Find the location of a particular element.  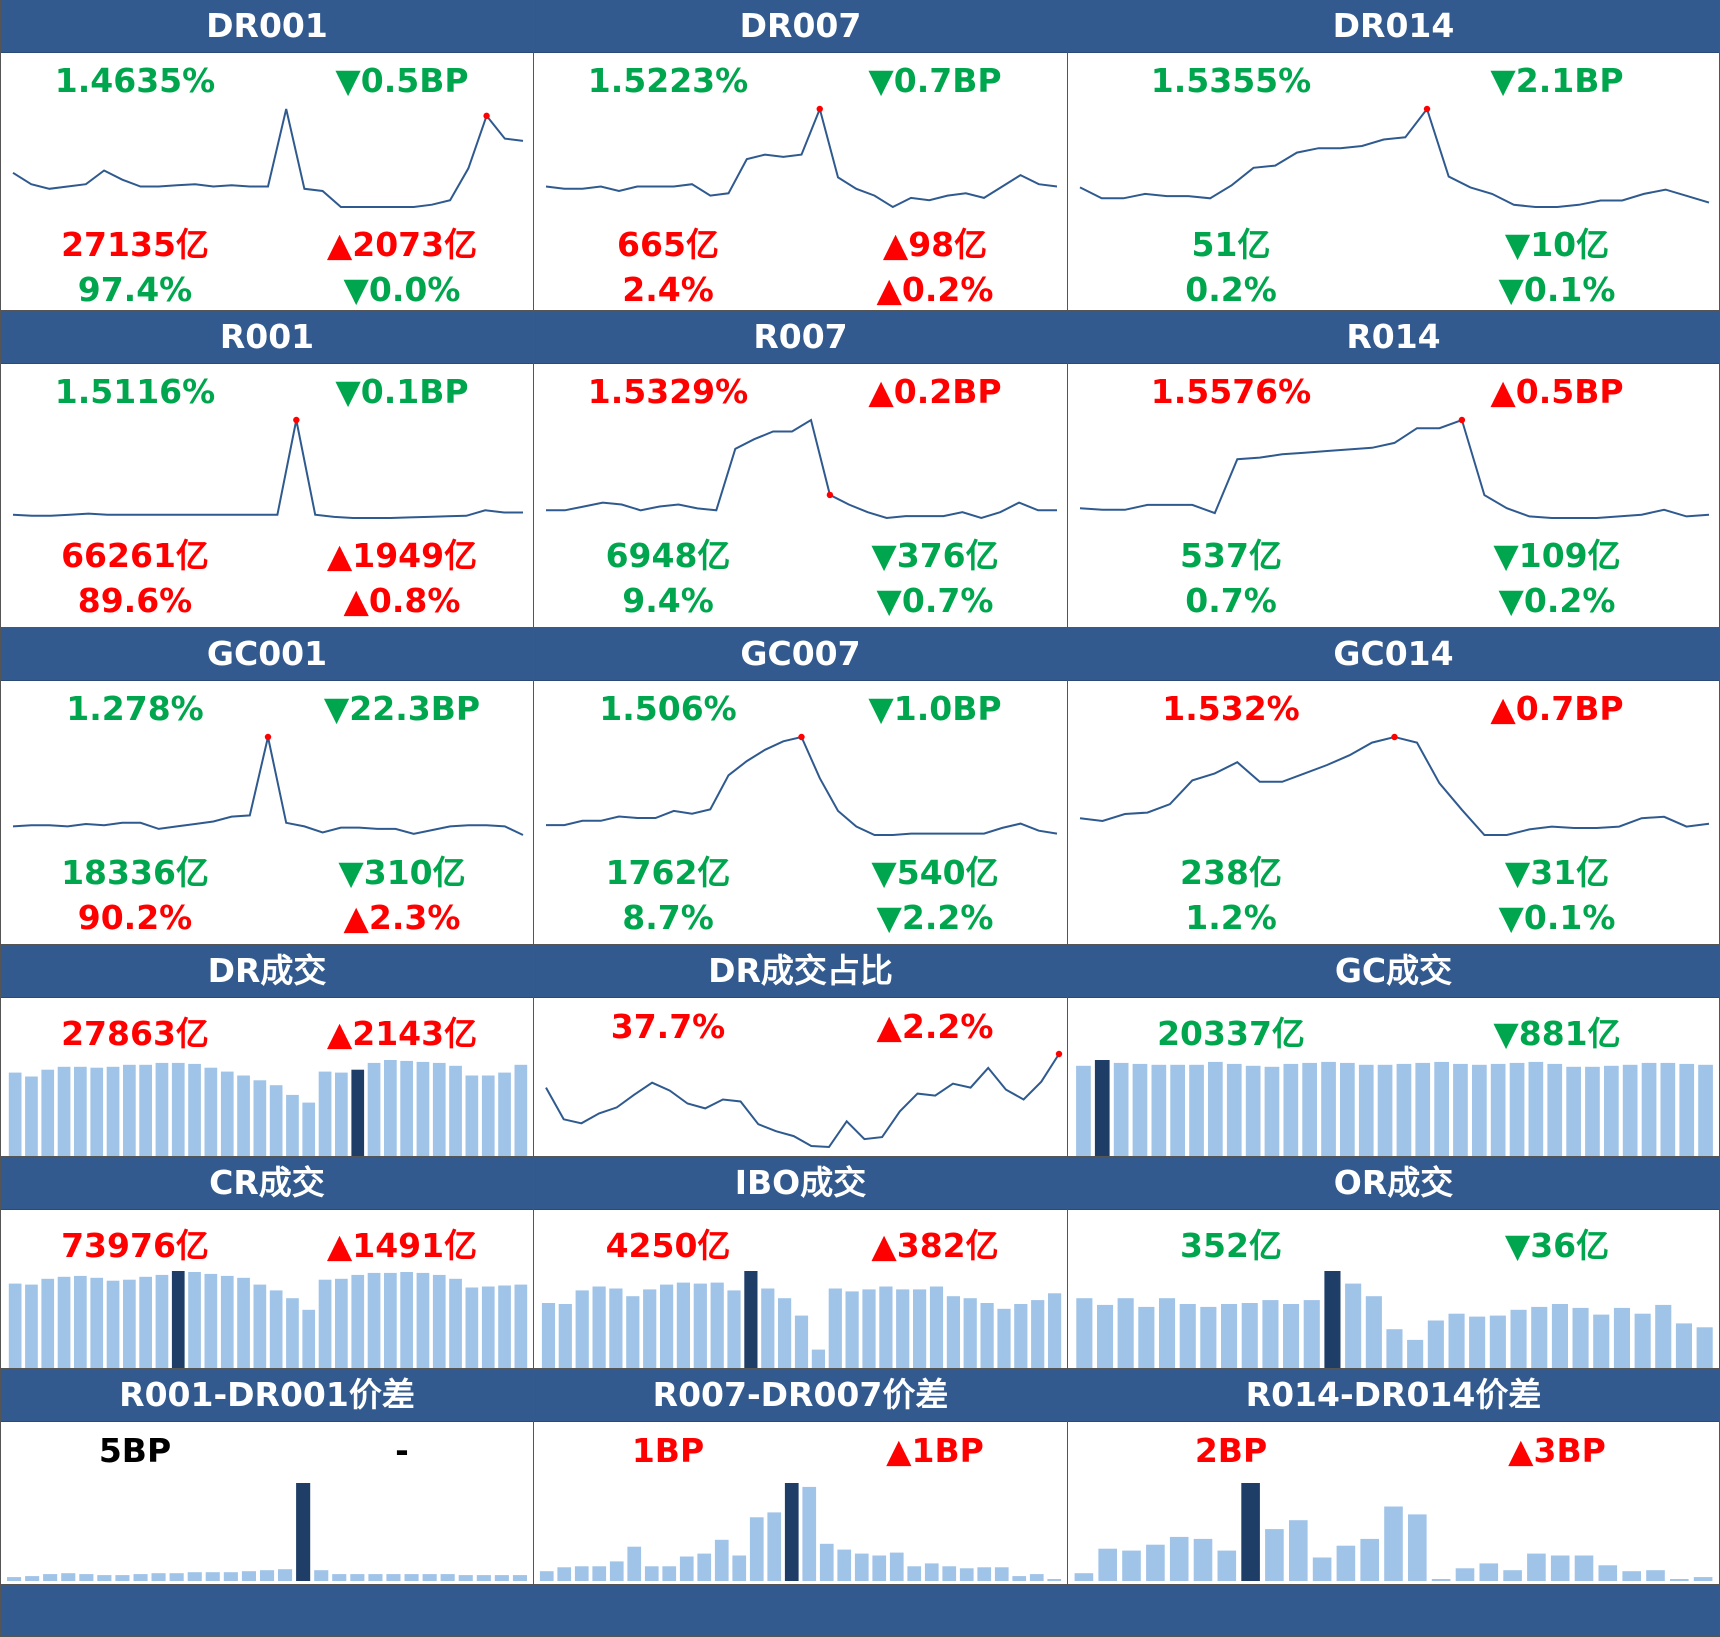

rate-panel-r007: R007 1.5329% ▲0.2BP 6948亿 ▼376亿 9.4% ▼0.7% is located at coordinates (801, 469).